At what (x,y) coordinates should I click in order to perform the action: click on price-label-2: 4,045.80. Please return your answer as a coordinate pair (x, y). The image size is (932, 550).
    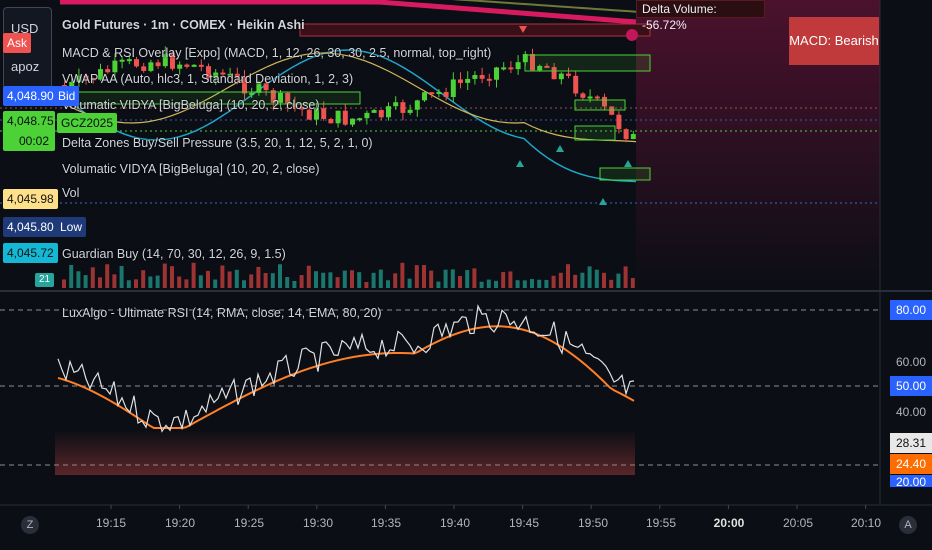
    Looking at the image, I should click on (30, 227).